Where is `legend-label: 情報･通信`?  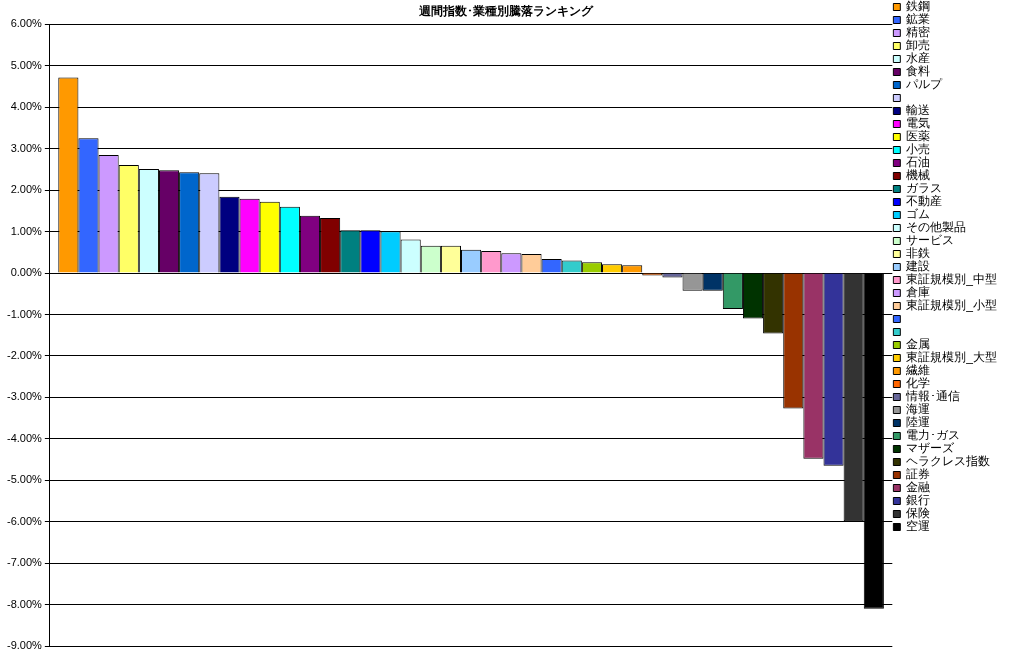
legend-label: 情報･通信 is located at coordinates (933, 396).